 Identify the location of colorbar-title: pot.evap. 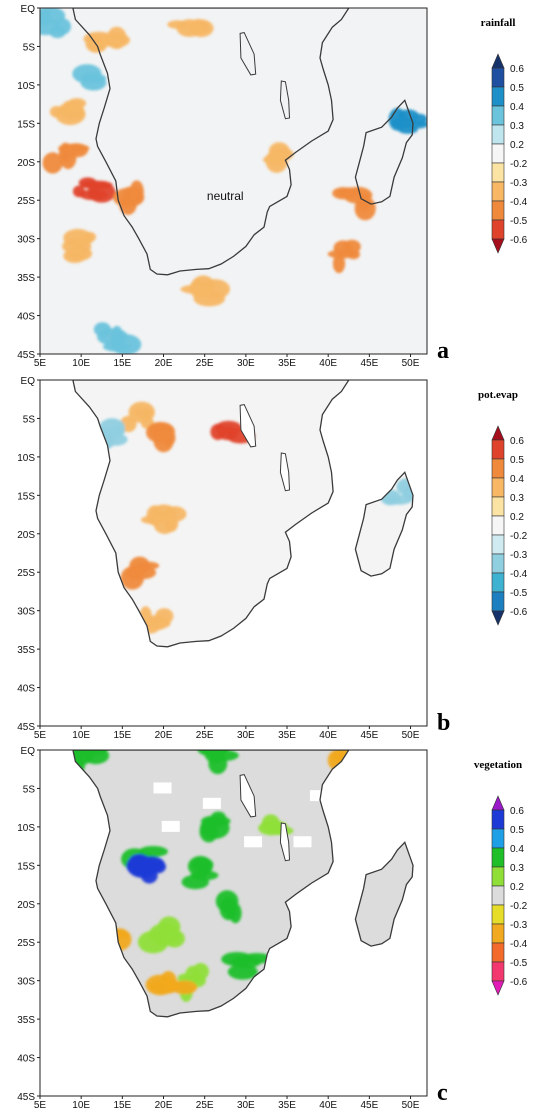
(498, 395).